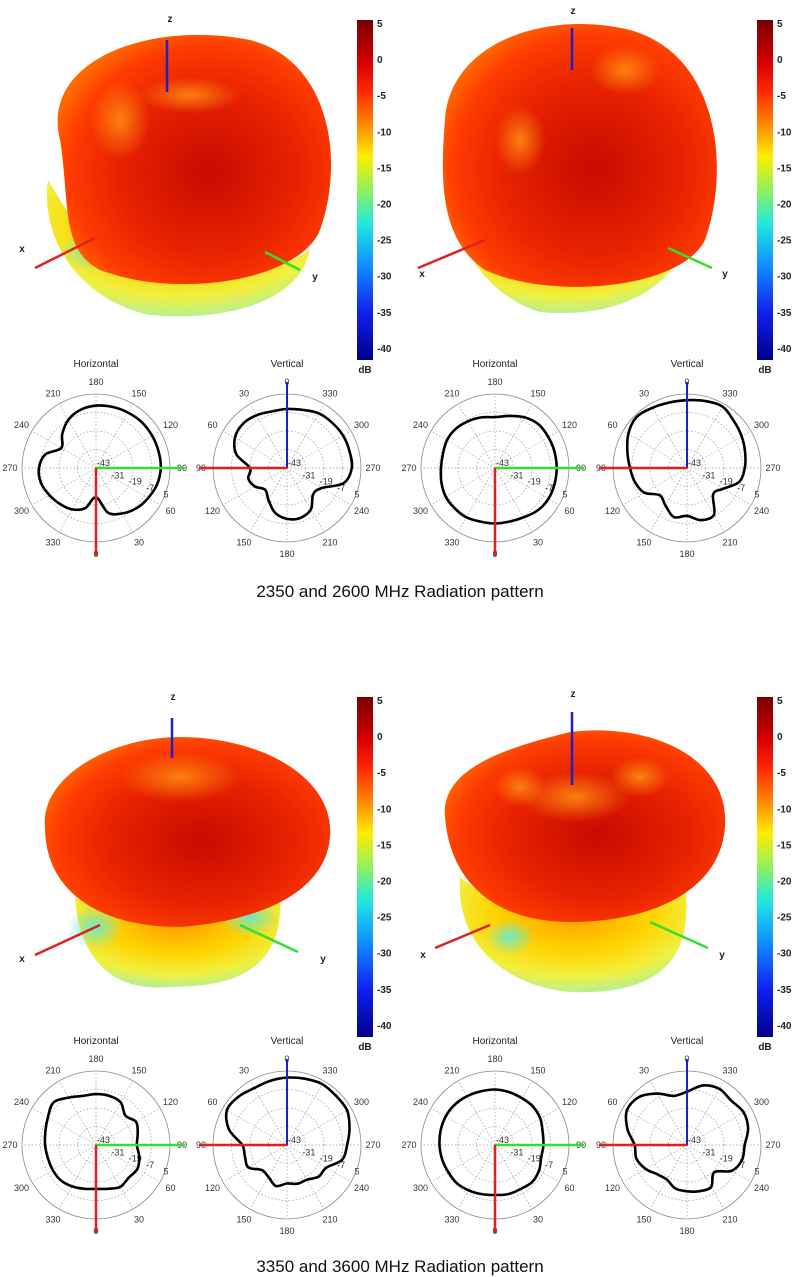 Image resolution: width=800 pixels, height=1277 pixels. What do you see at coordinates (612, 1188) in the screenshot?
I see `angle-label: 120` at bounding box center [612, 1188].